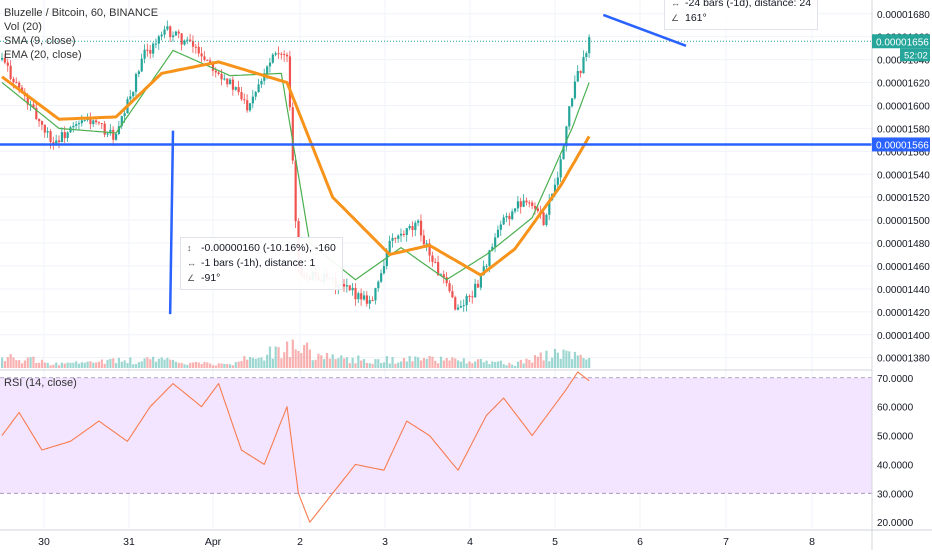 This screenshot has height=555, width=932. Describe the element at coordinates (895, 408) in the screenshot. I see `rsi-tick-label: 60.0000` at that location.